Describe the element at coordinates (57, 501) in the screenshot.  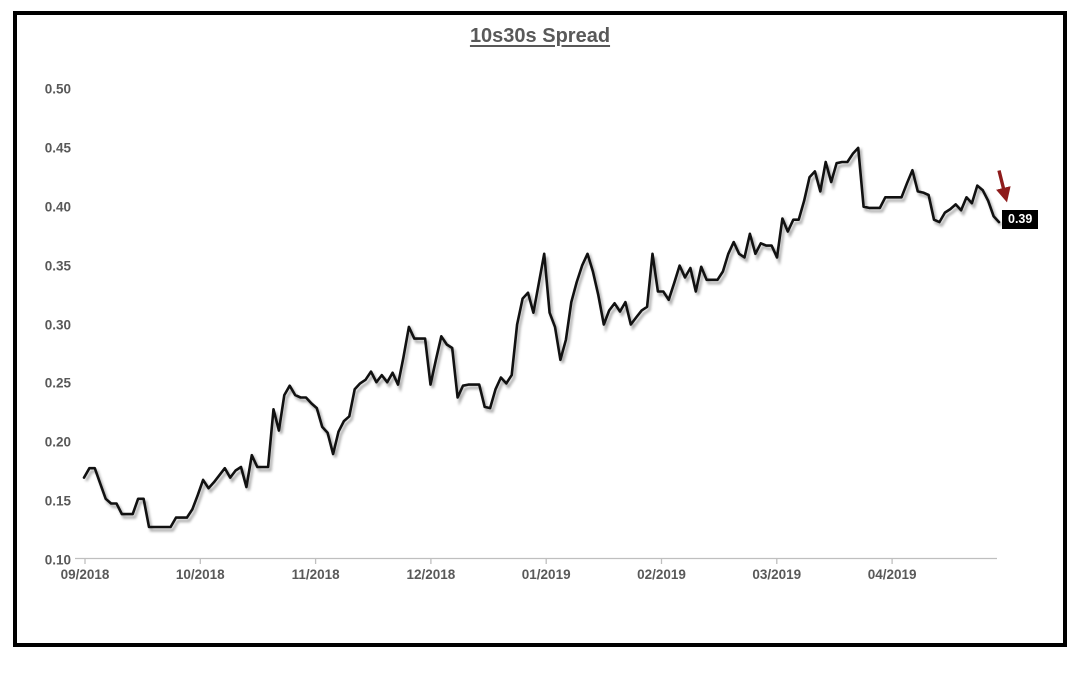
I see `y-axis-label: 0.15` at that location.